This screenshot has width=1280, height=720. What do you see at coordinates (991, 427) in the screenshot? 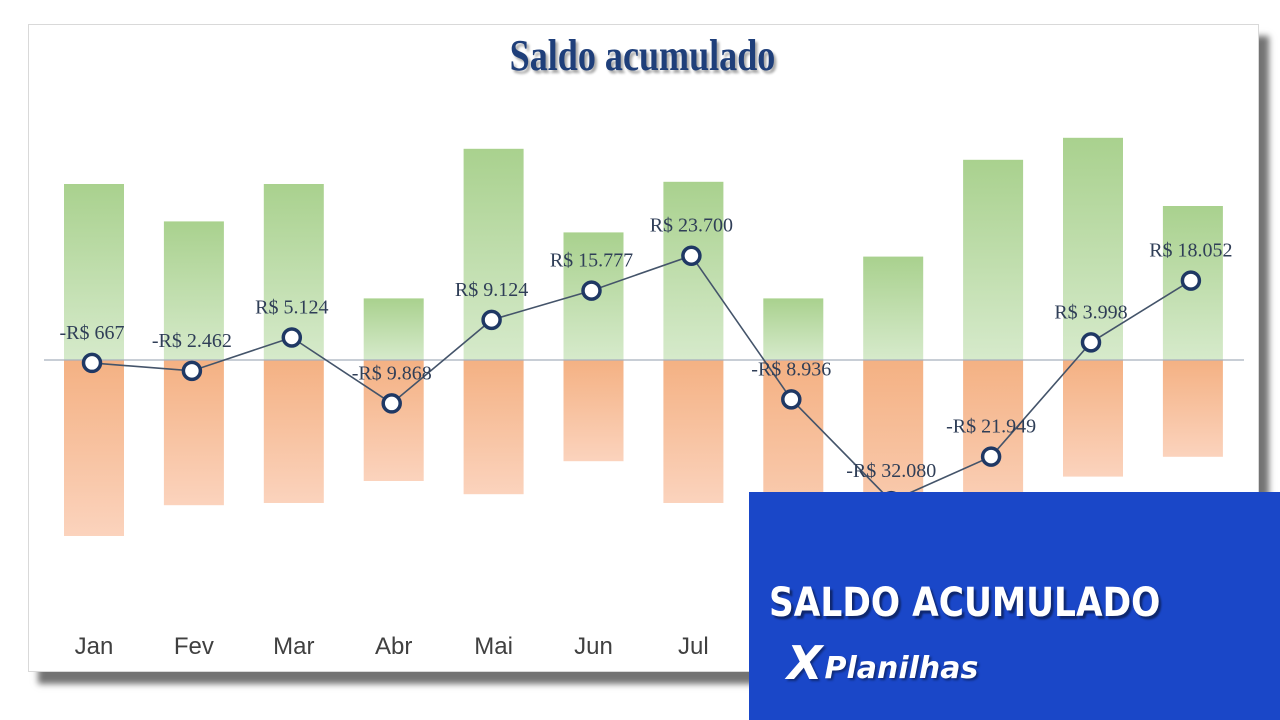
I see `data-label: -R$ 21.949` at bounding box center [991, 427].